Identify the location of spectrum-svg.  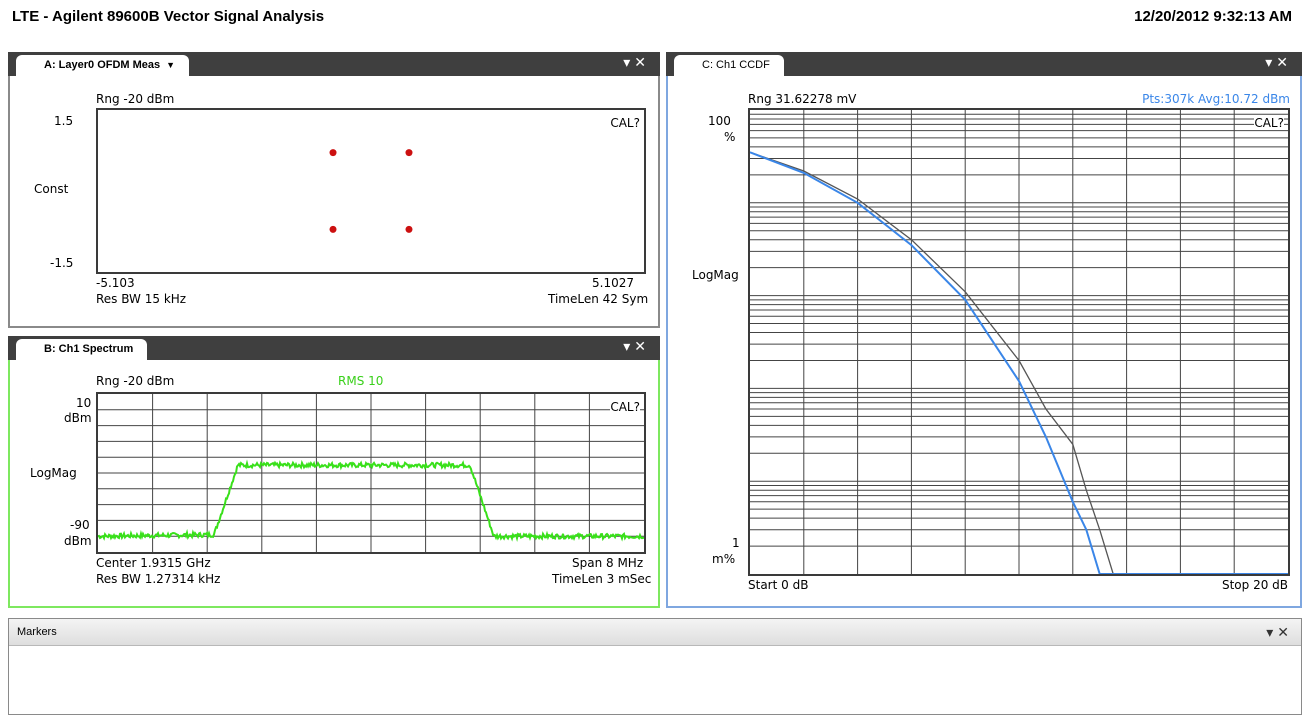
(371, 473).